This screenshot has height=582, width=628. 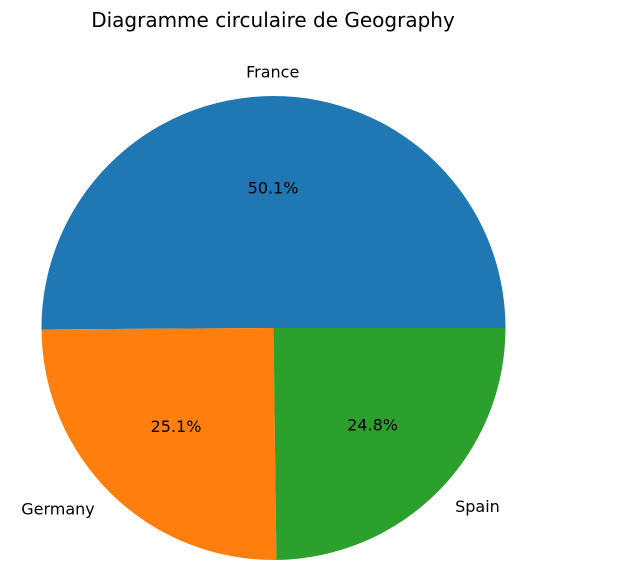 I want to click on pct-label-spain: 24.8%, so click(x=372, y=424).